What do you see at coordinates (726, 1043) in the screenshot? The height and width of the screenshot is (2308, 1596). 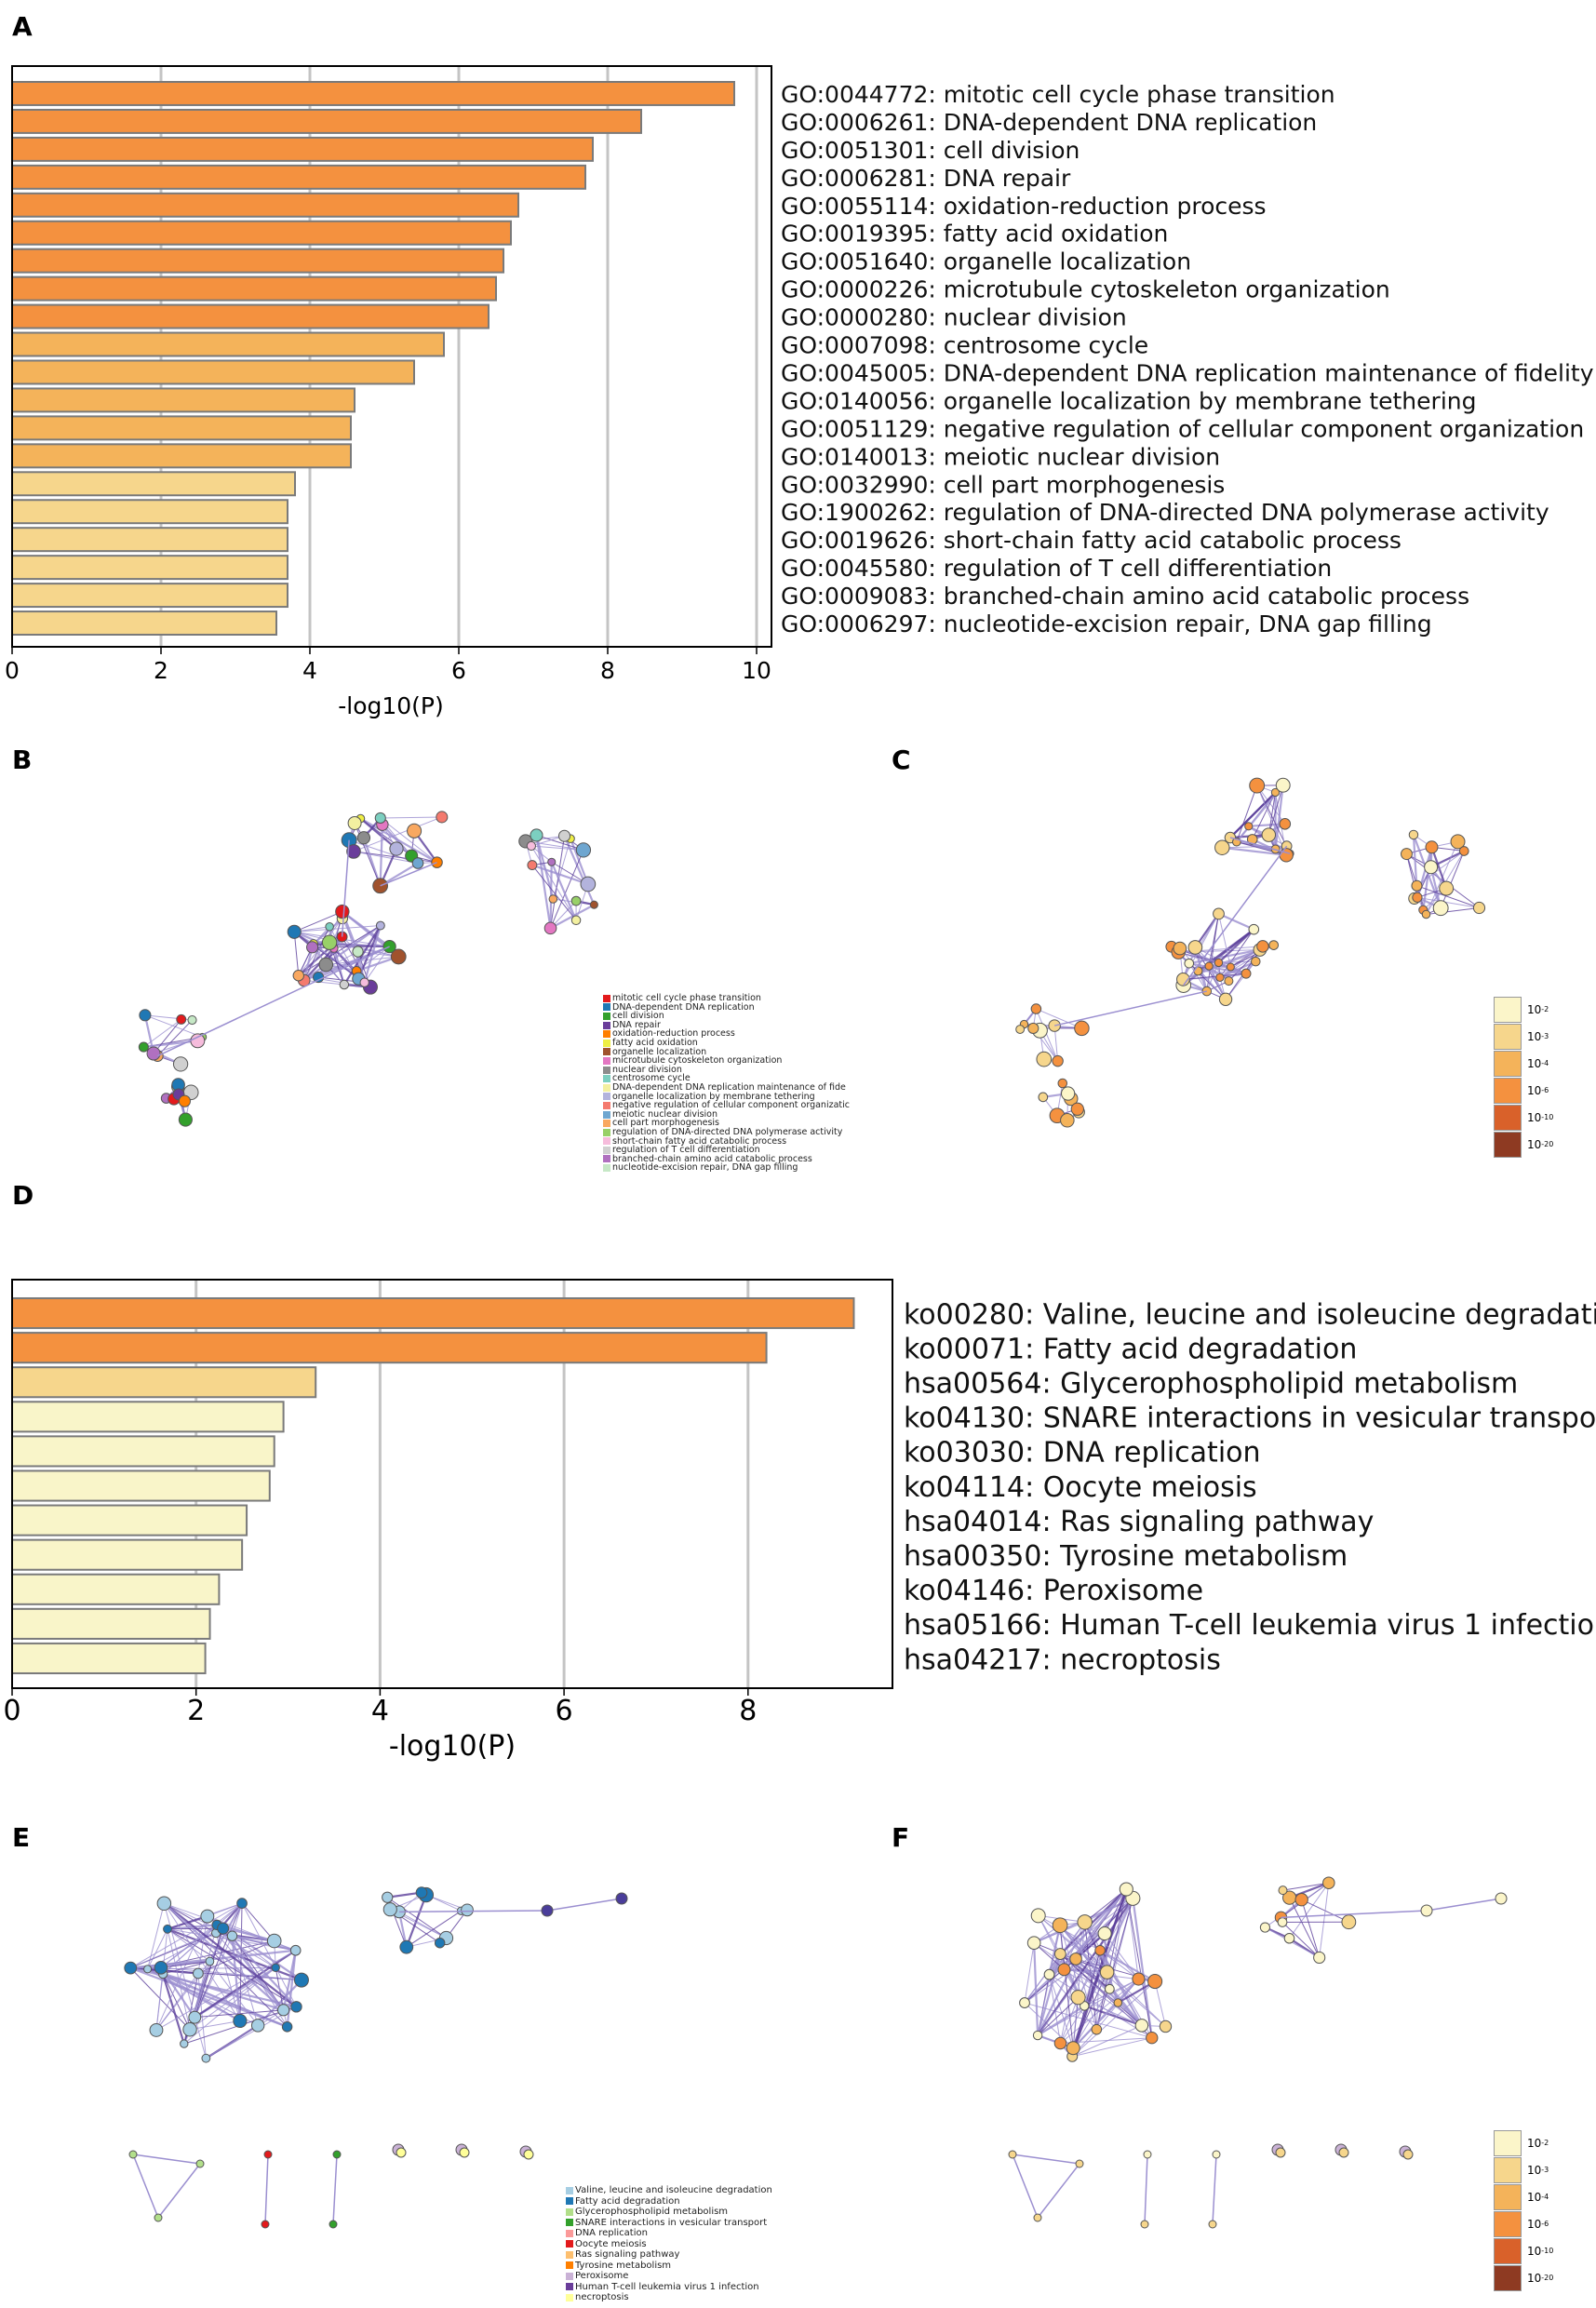 I see `legend-item: fatty acid oxidation` at bounding box center [726, 1043].